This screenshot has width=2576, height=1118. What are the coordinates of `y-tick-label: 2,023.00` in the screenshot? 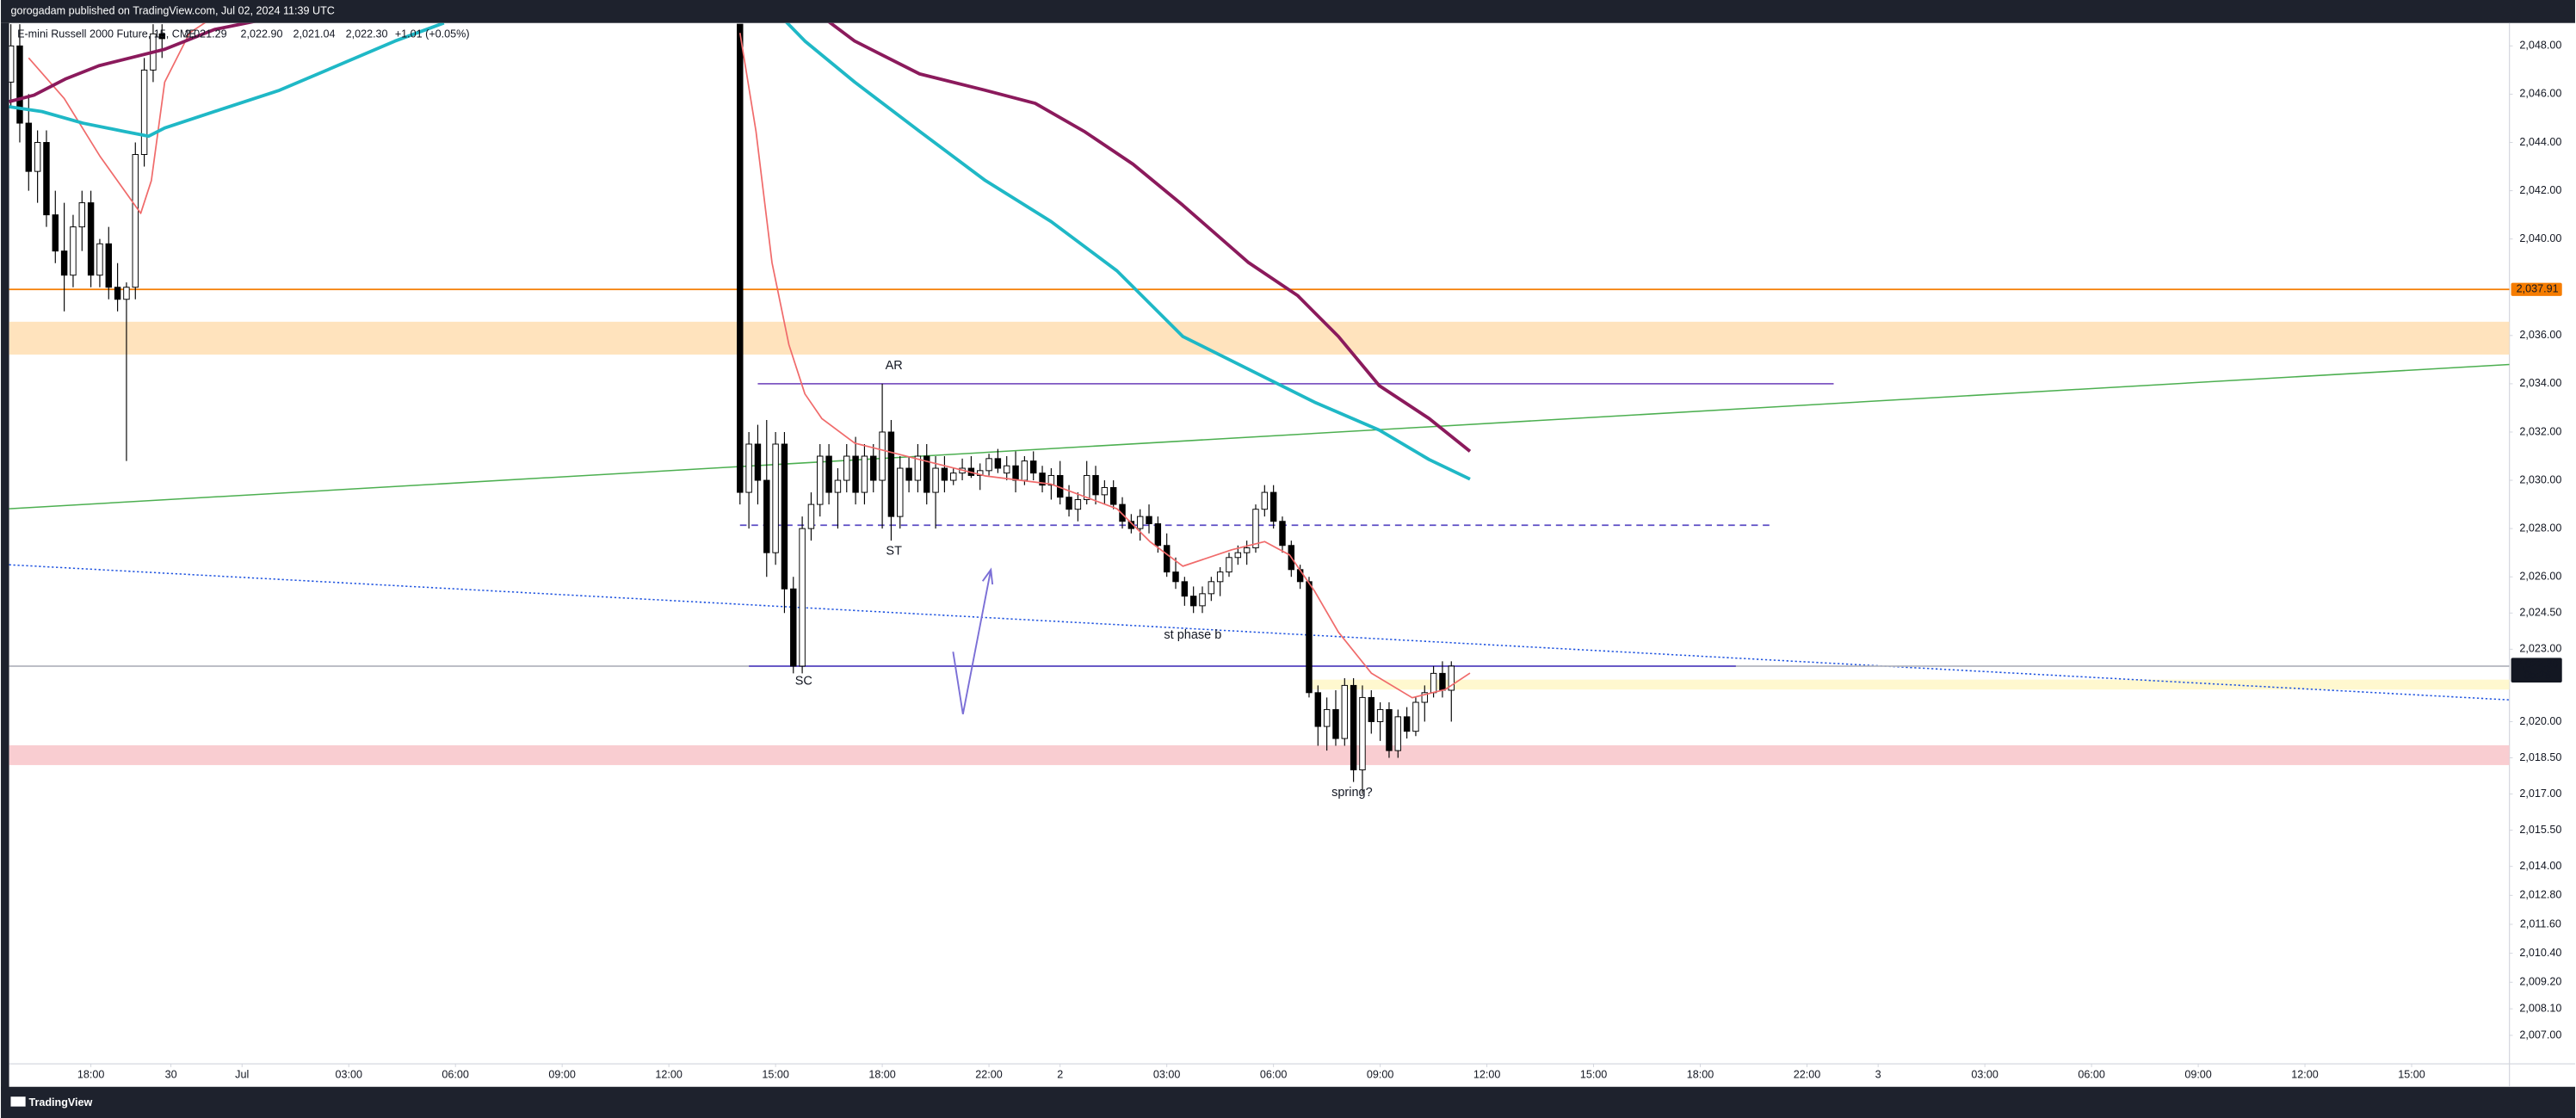 It's located at (2540, 649).